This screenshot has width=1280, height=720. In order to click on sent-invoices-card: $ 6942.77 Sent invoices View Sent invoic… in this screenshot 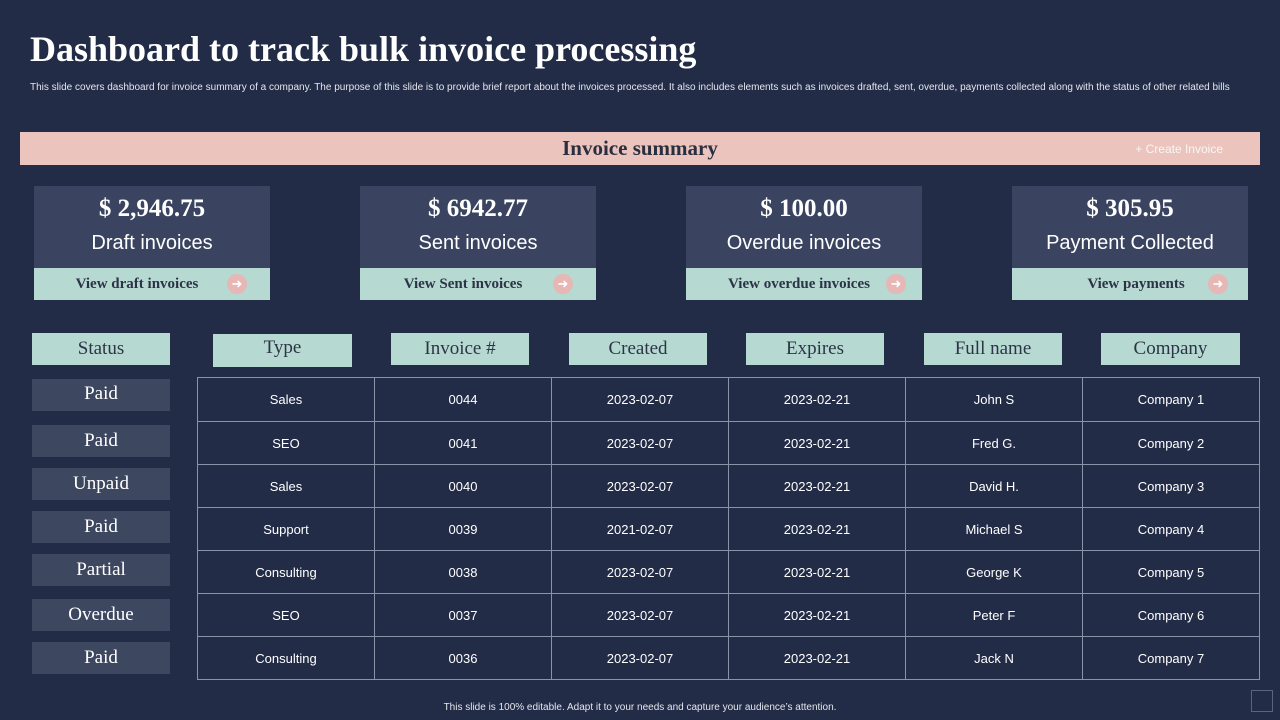, I will do `click(478, 243)`.